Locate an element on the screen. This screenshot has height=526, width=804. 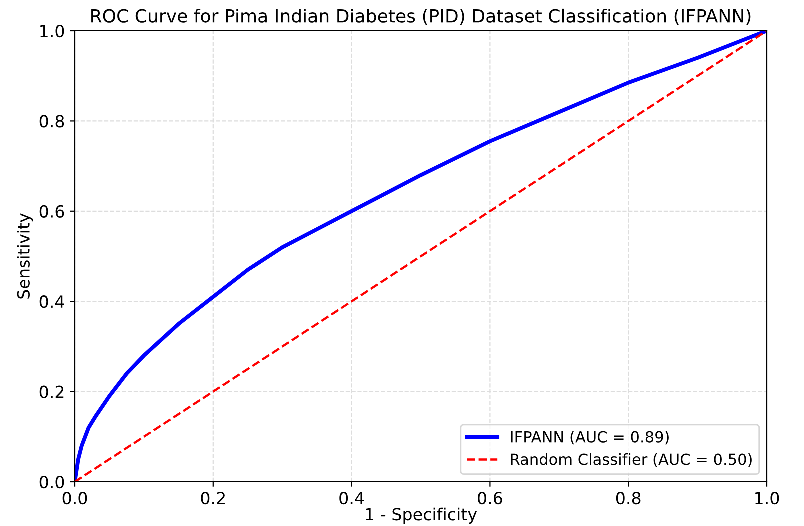
x-tick-label: 0.0 is located at coordinates (75, 498).